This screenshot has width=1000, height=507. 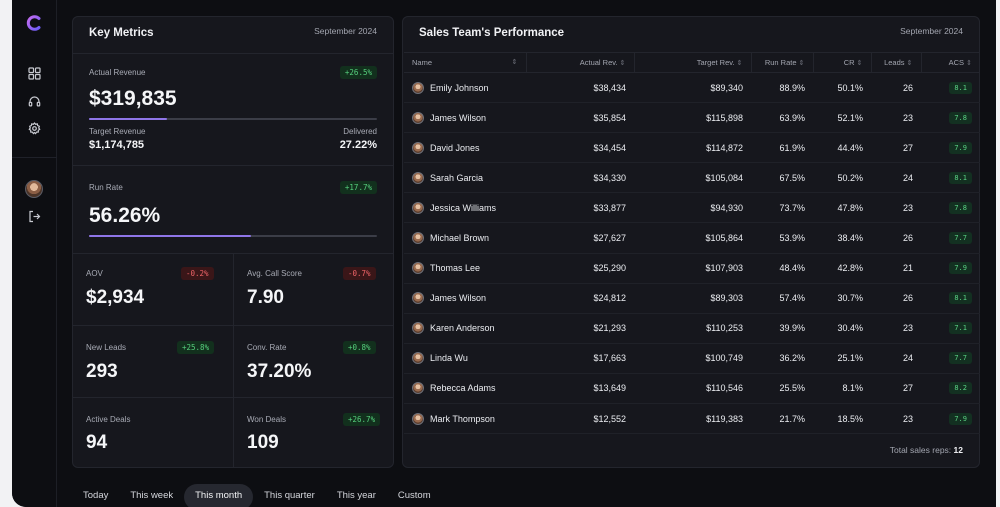 I want to click on logo-icon, so click(x=34, y=23).